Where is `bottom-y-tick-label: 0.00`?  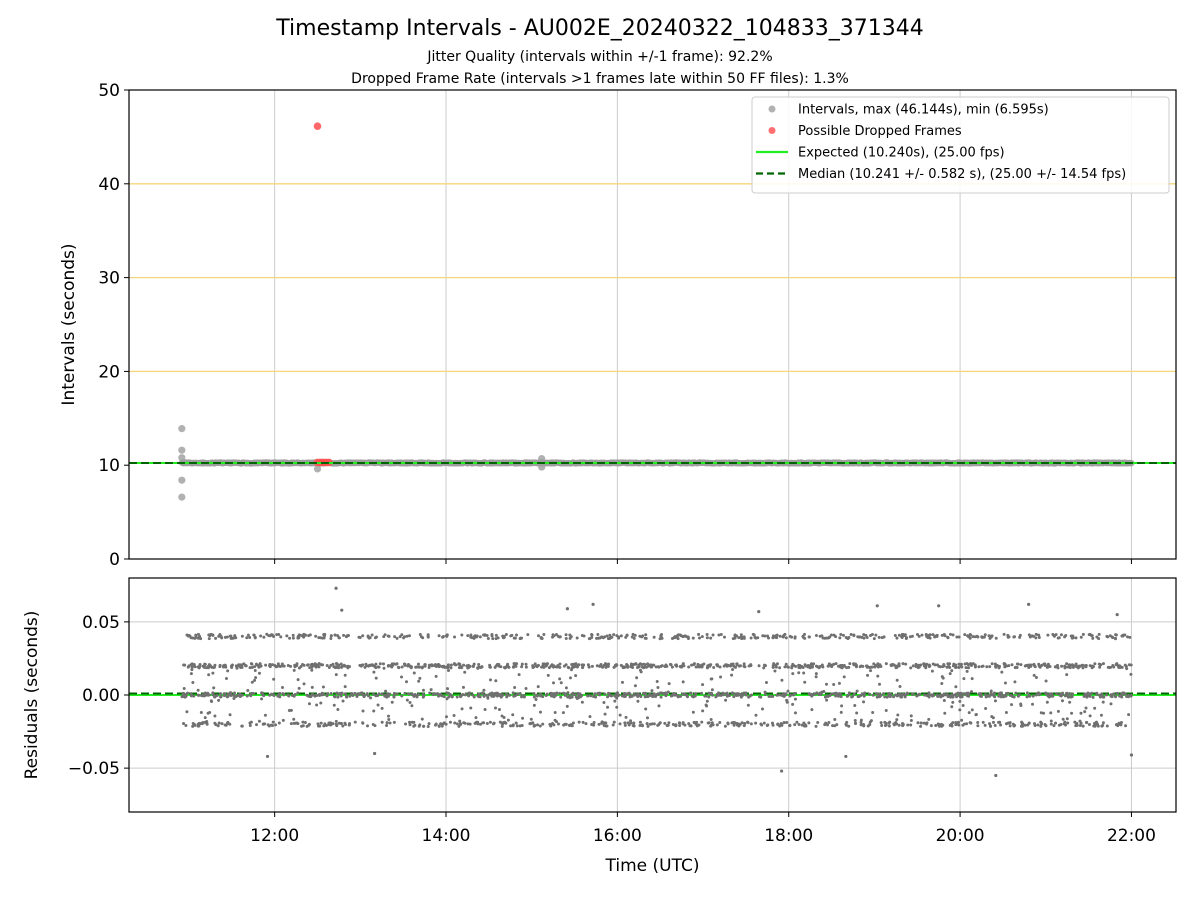
bottom-y-tick-label: 0.00 is located at coordinates (101, 696).